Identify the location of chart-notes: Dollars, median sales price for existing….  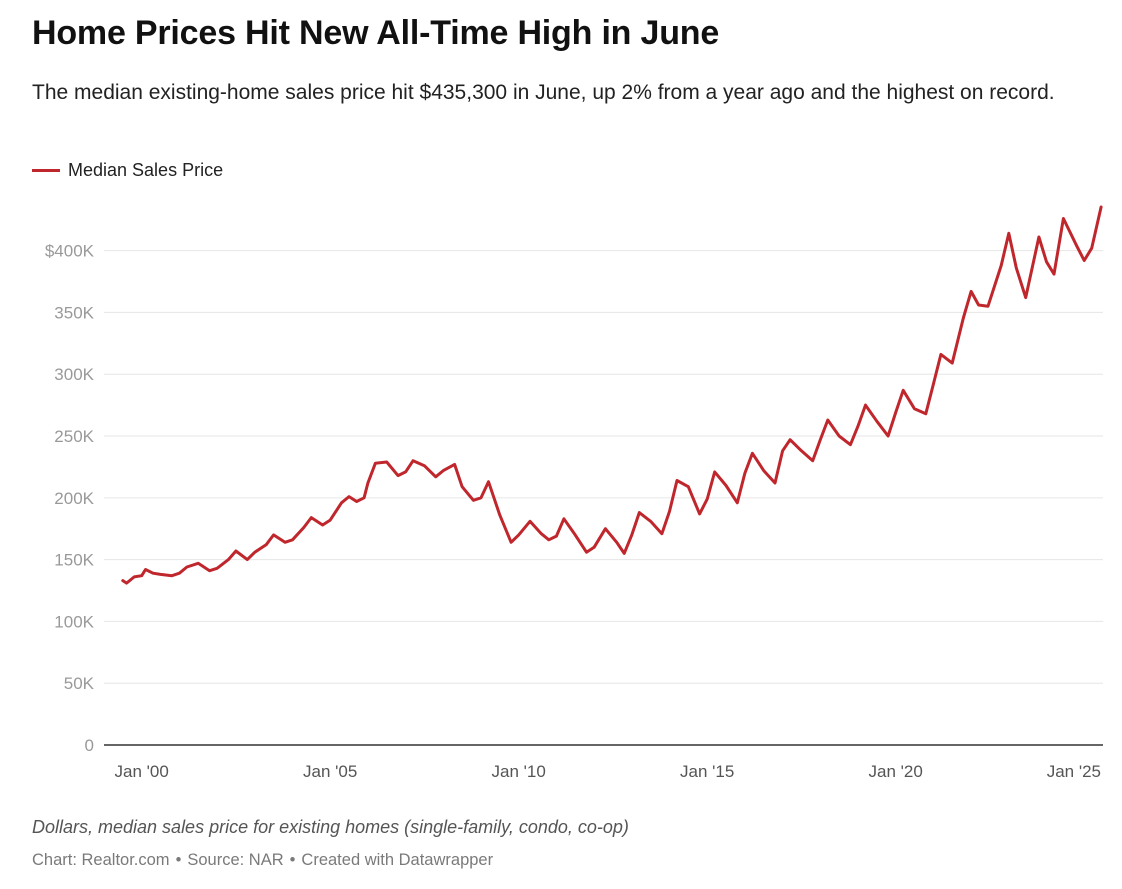
(330, 827).